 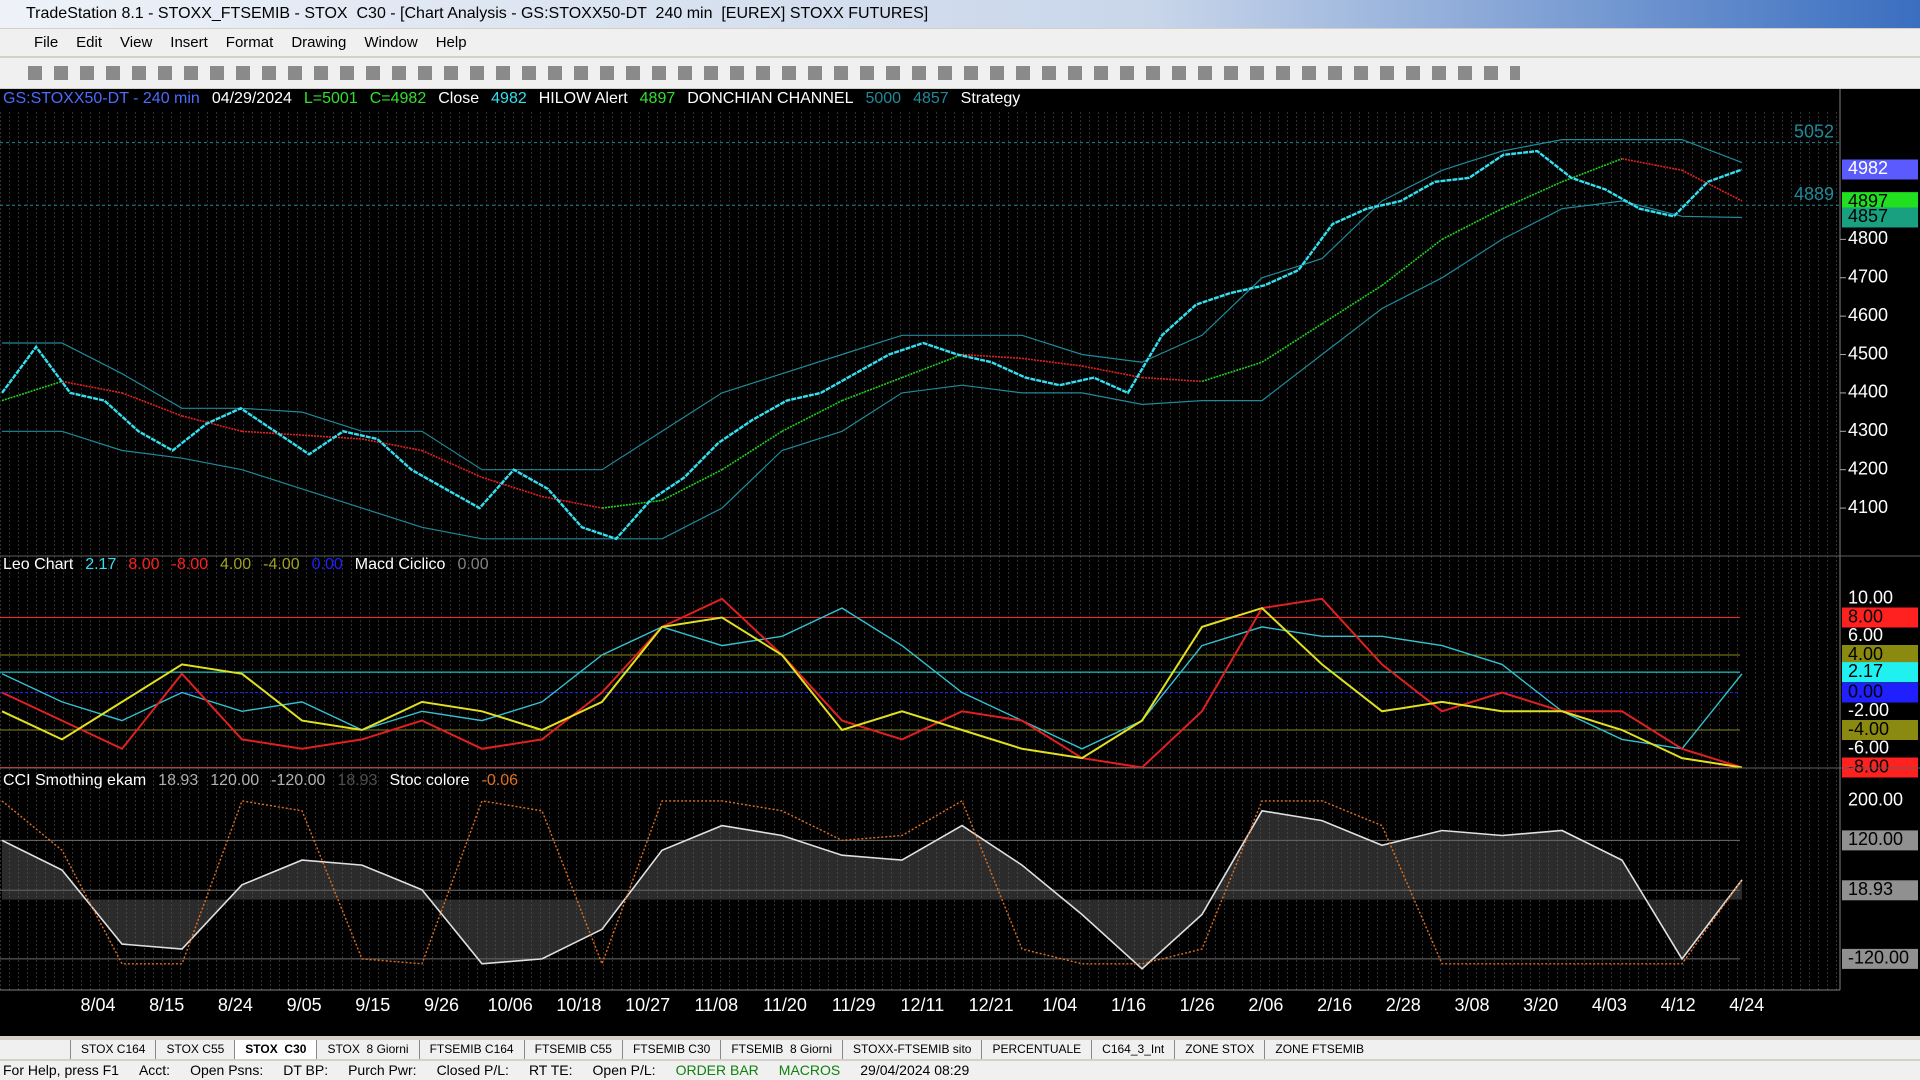 What do you see at coordinates (1609, 1005) in the screenshot?
I see `x-tick-label: 4/03` at bounding box center [1609, 1005].